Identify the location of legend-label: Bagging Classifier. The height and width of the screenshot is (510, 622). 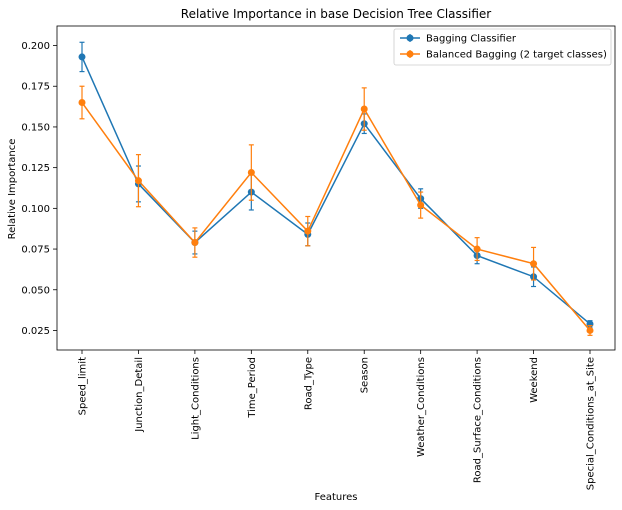
(471, 39).